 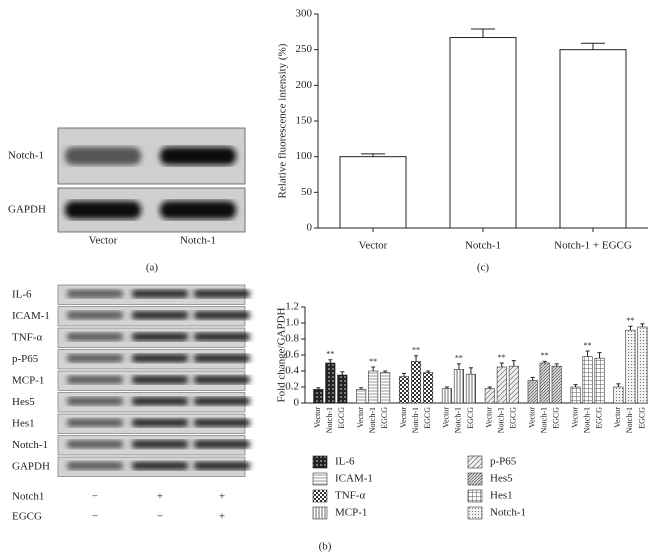 What do you see at coordinates (152, 268) in the screenshot?
I see `panel-label: (a)` at bounding box center [152, 268].